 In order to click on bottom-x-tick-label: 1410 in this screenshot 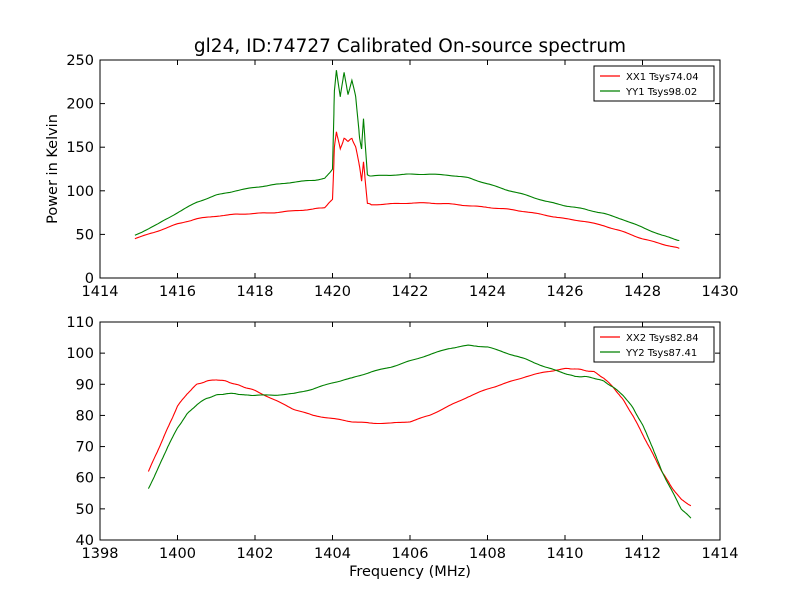, I will do `click(565, 554)`.